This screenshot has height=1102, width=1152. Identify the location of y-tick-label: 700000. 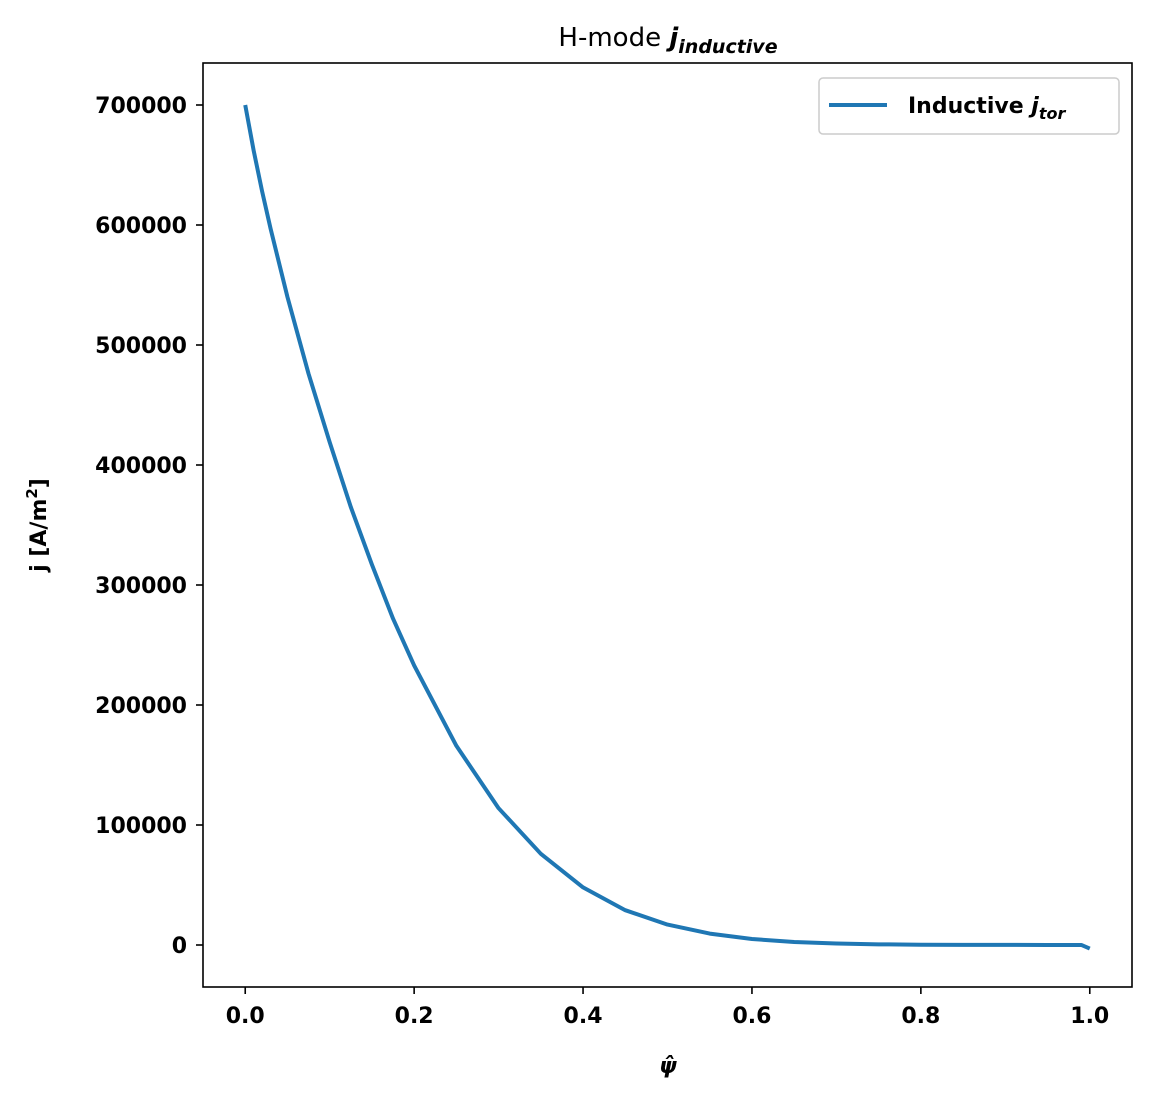
(141, 106).